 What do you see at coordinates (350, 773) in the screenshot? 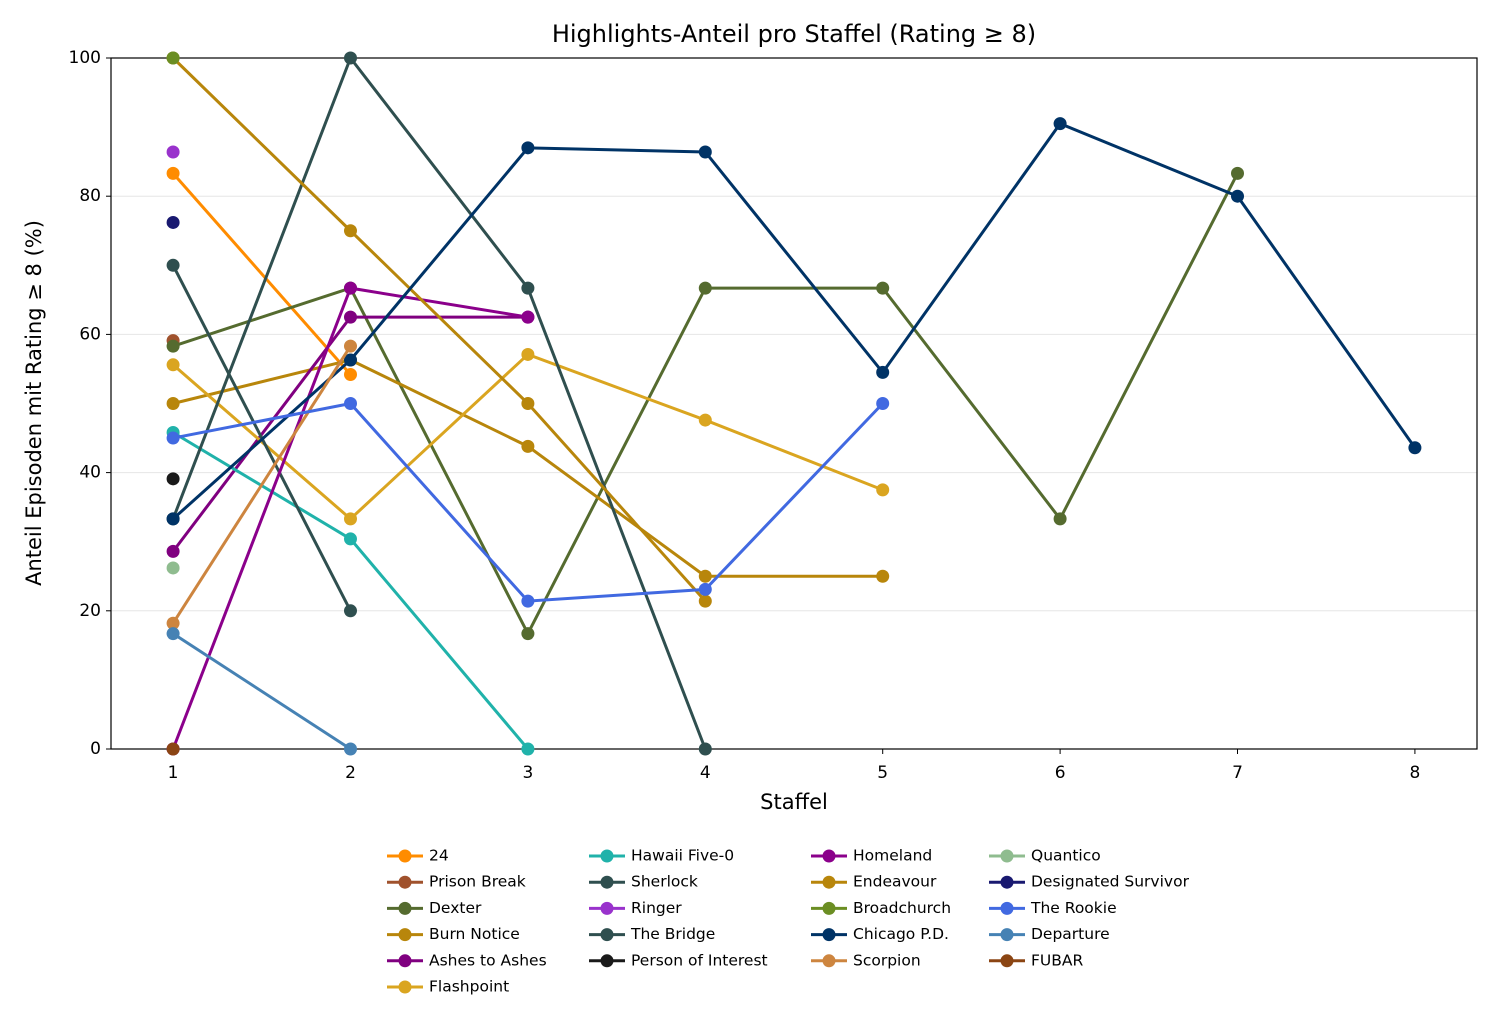
I see `x-tick-label: 2` at bounding box center [350, 773].